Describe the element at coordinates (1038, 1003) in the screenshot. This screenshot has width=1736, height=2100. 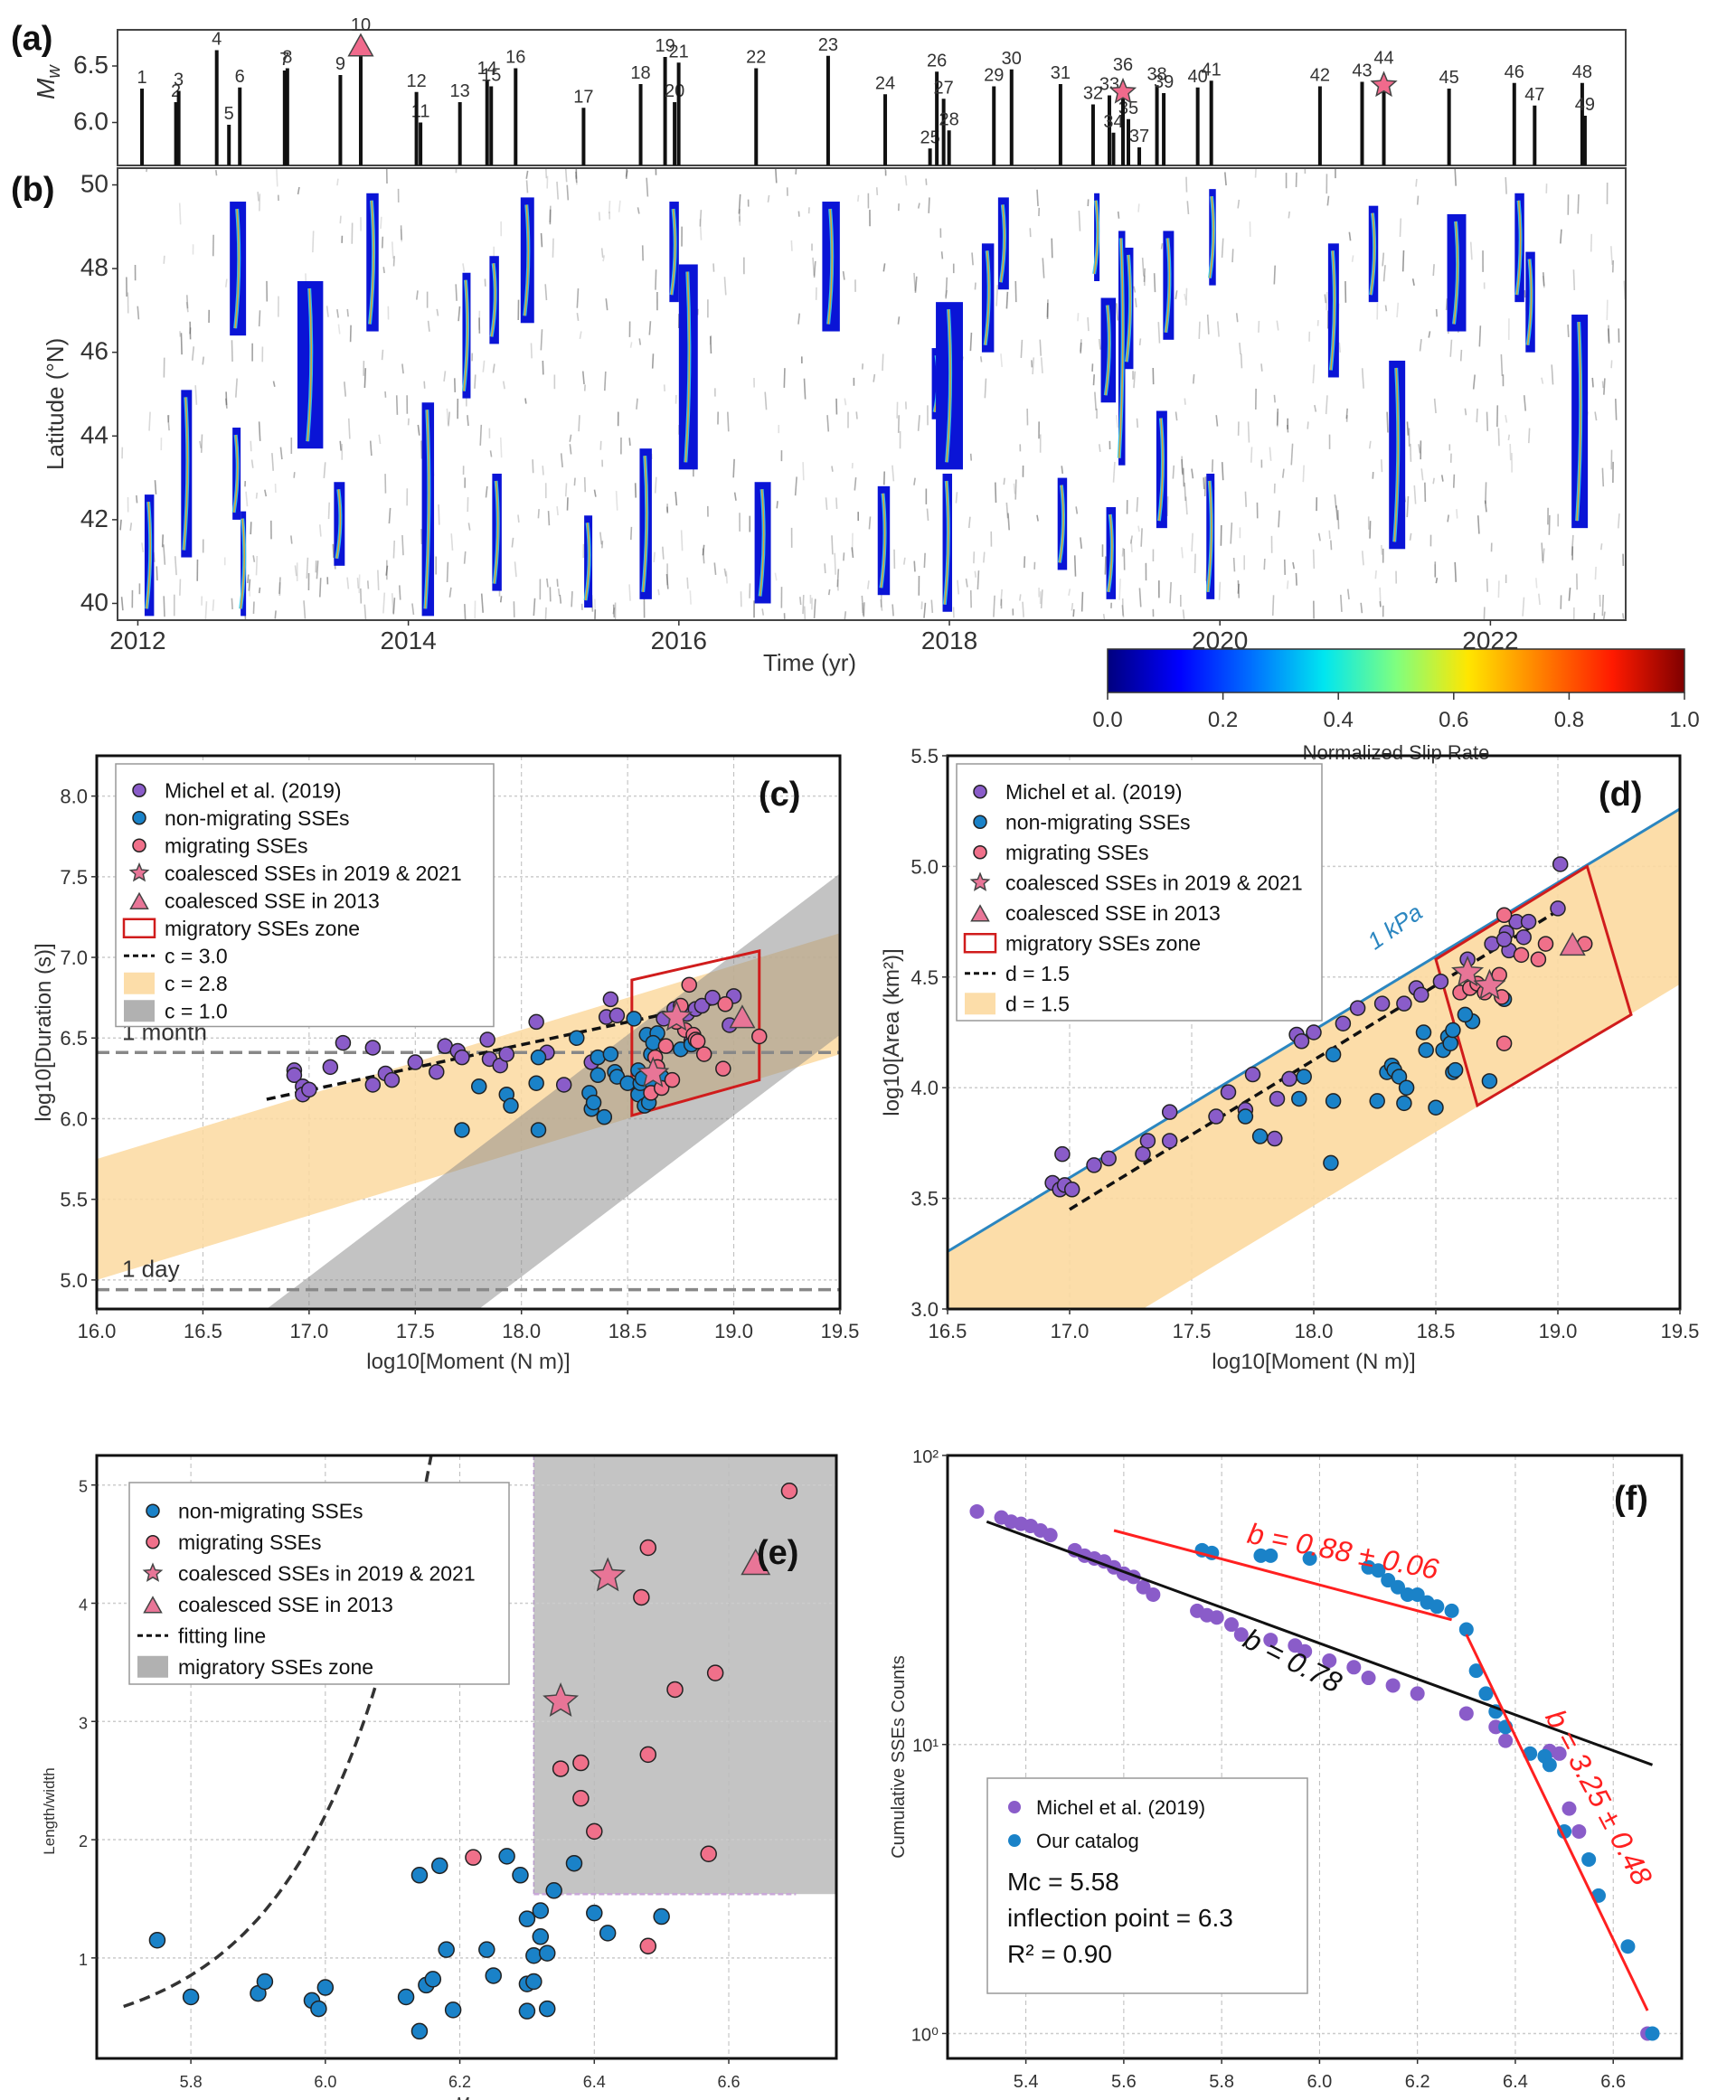
I see `legend-label: d = 1.5` at that location.